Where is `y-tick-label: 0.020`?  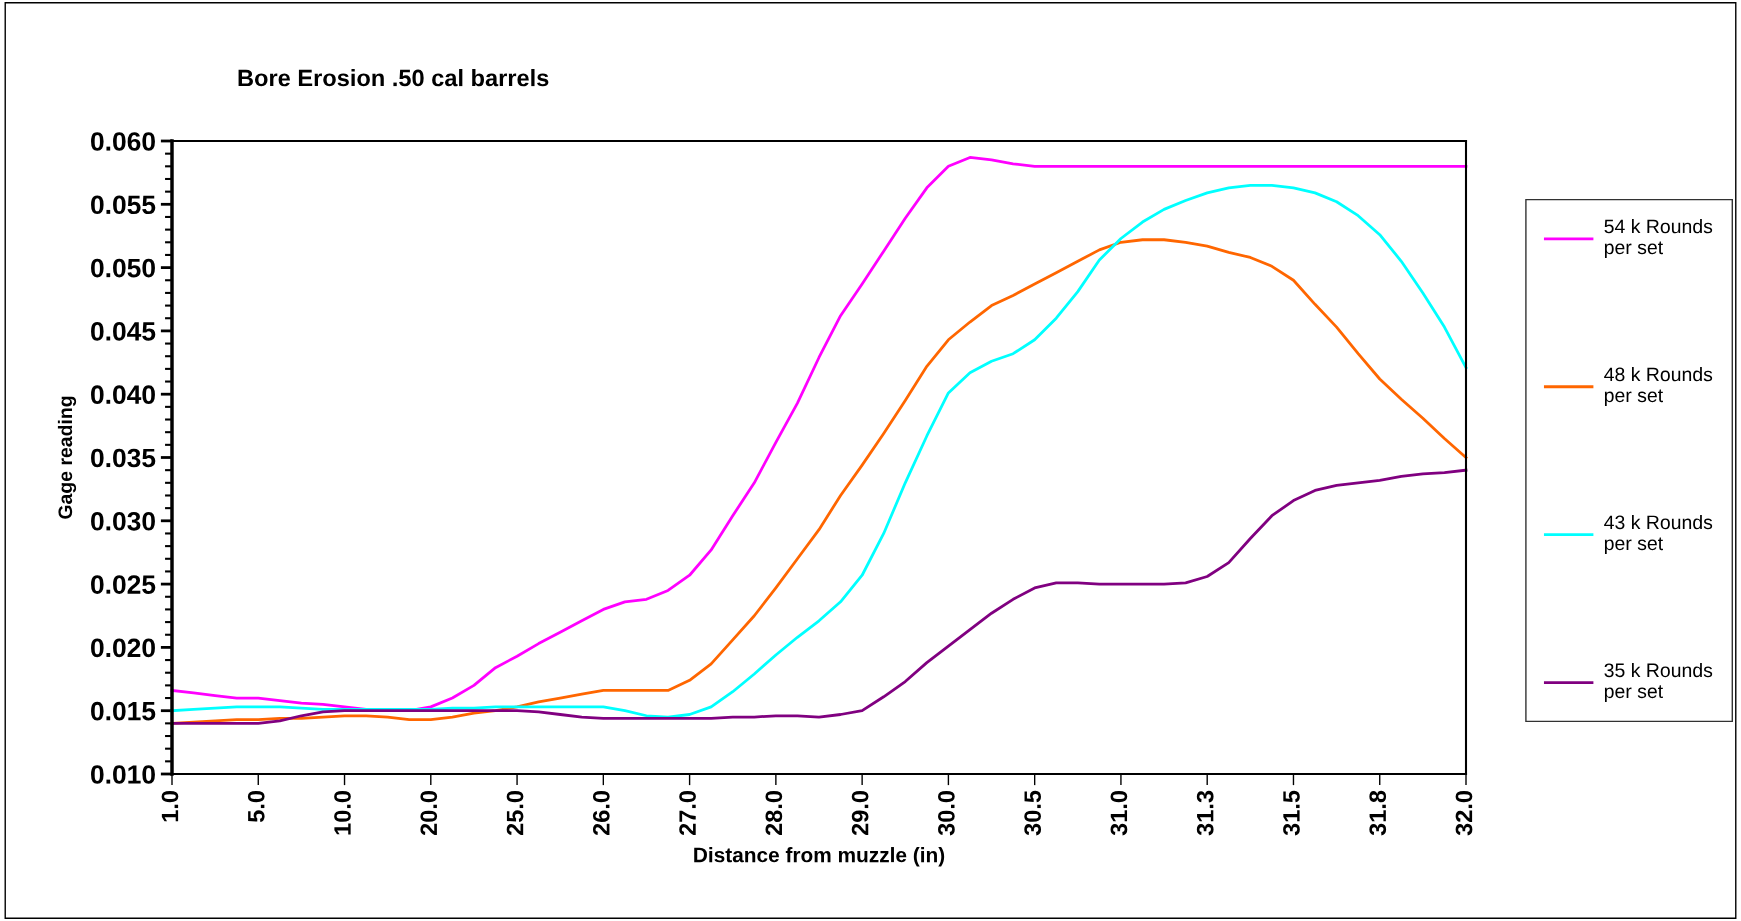 y-tick-label: 0.020 is located at coordinates (123, 648).